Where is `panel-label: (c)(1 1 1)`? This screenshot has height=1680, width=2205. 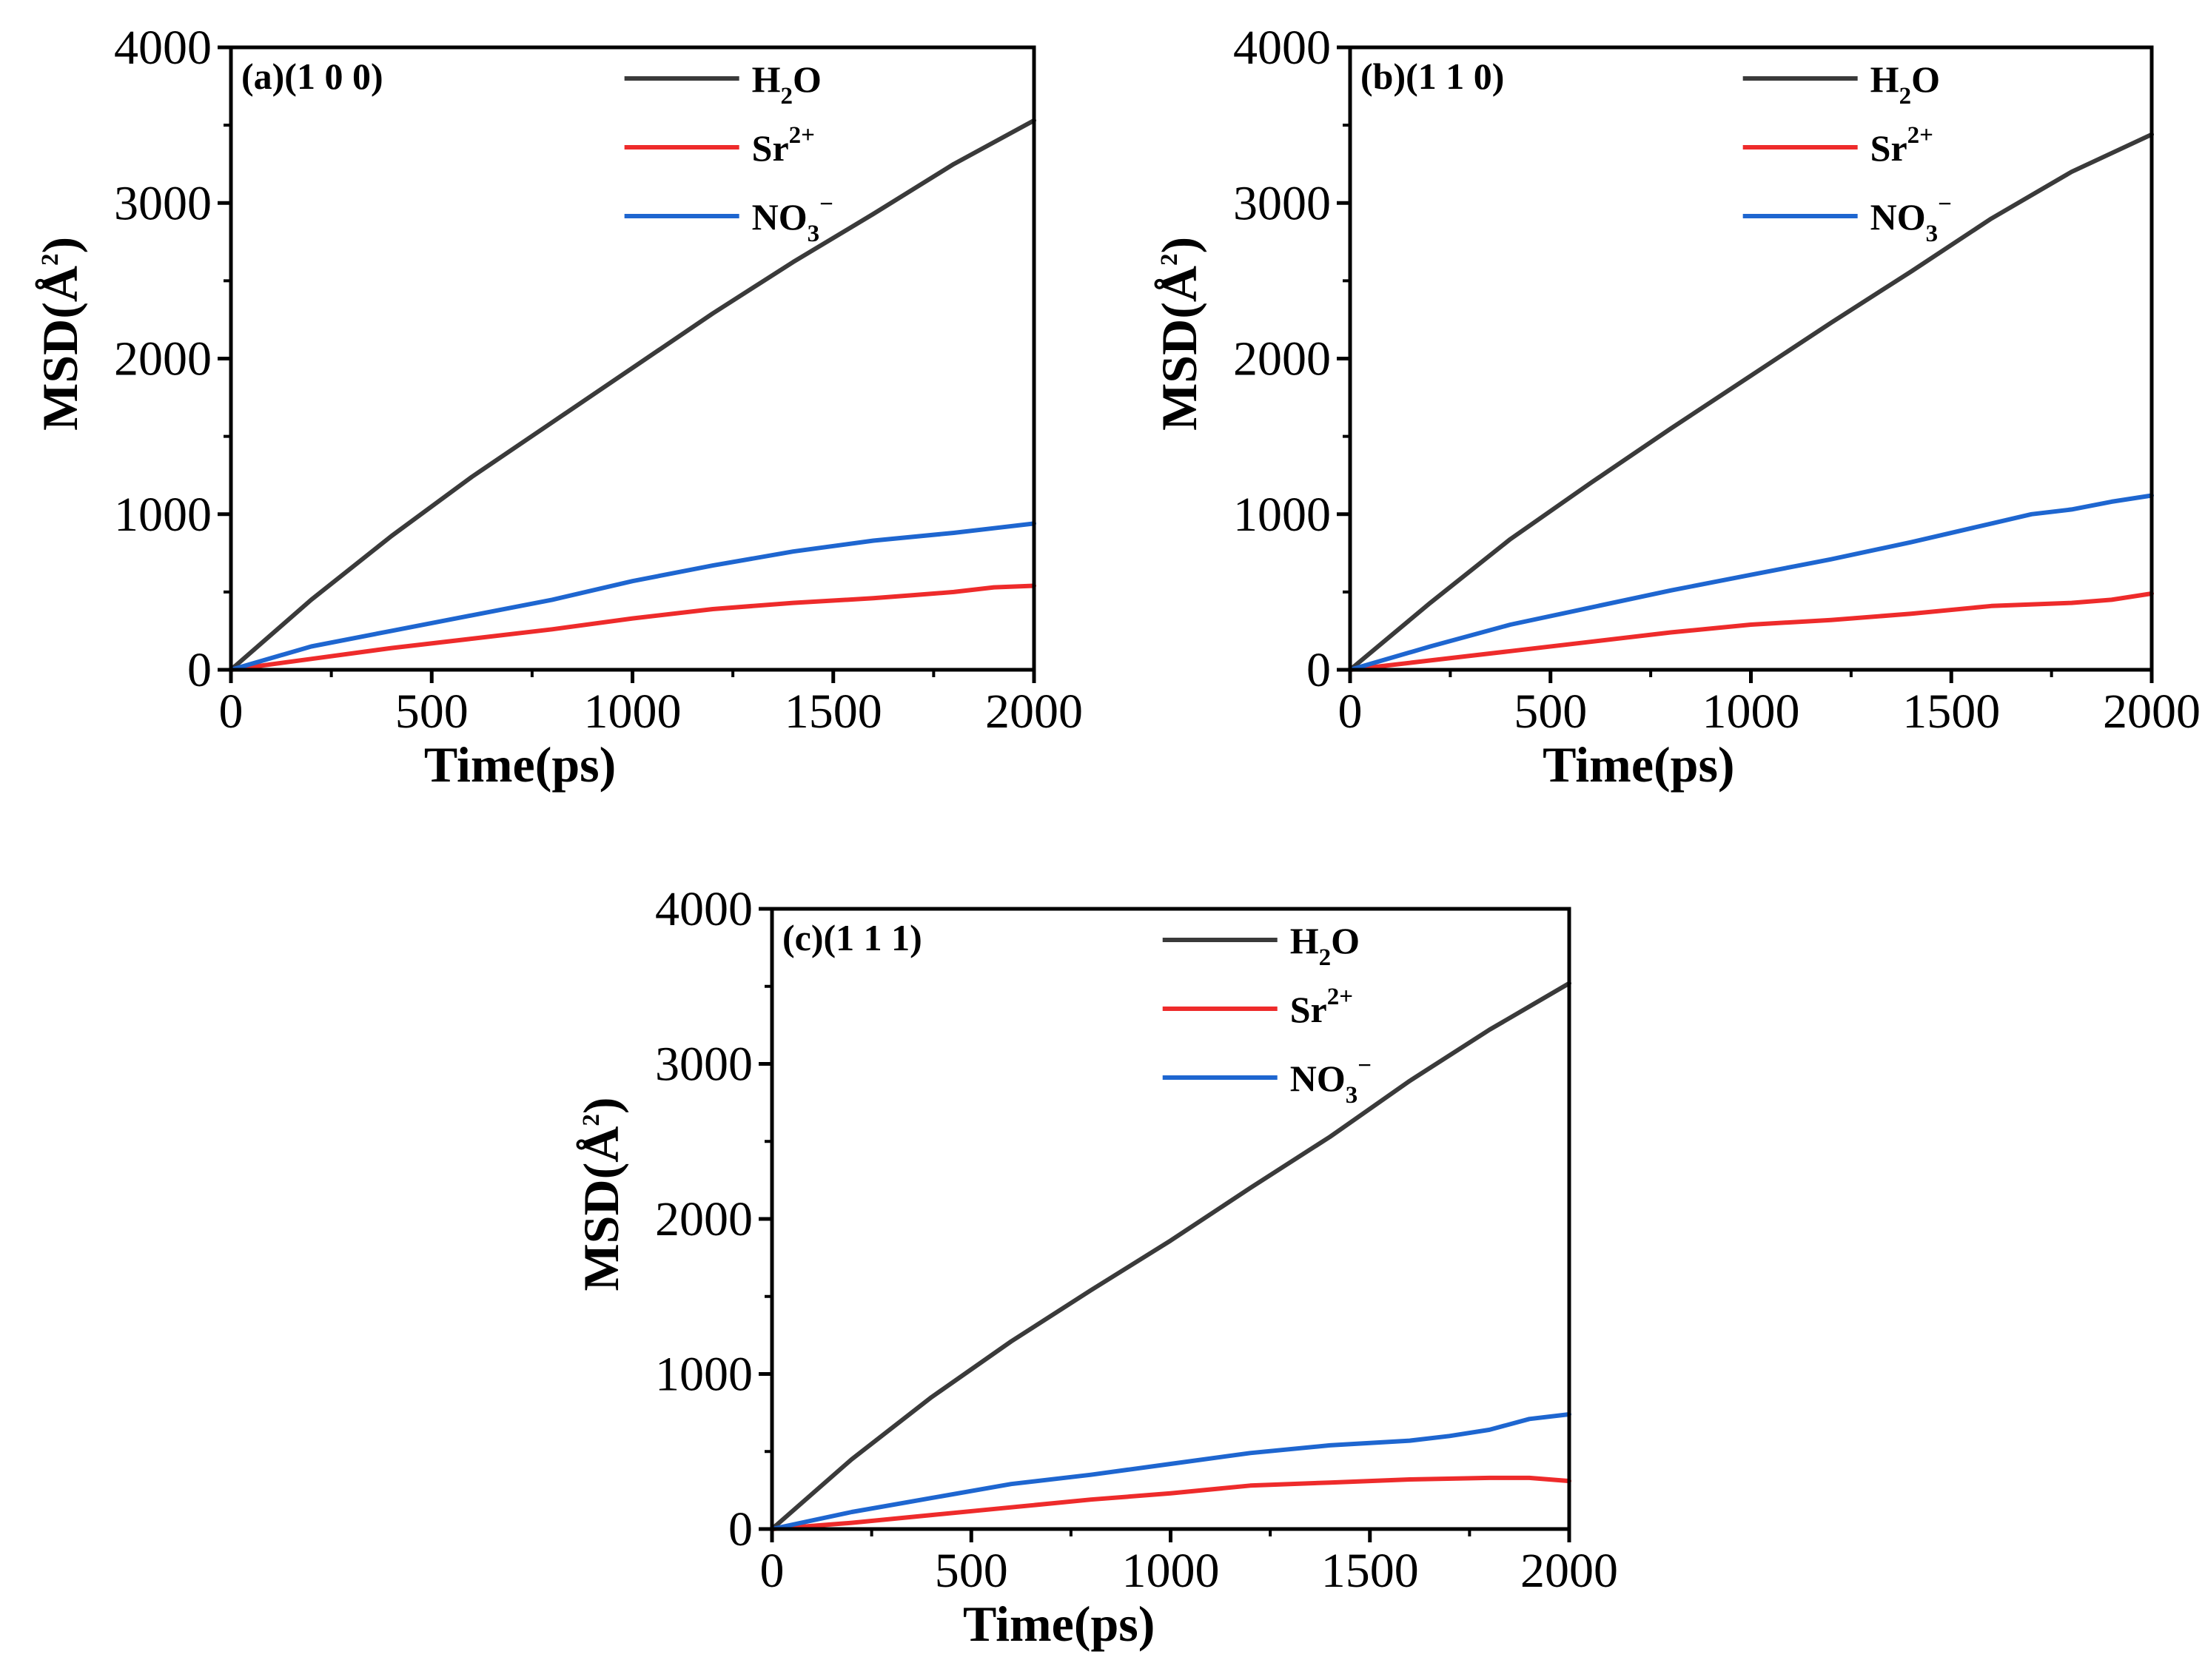
panel-label: (c)(1 1 1) is located at coordinates (852, 938).